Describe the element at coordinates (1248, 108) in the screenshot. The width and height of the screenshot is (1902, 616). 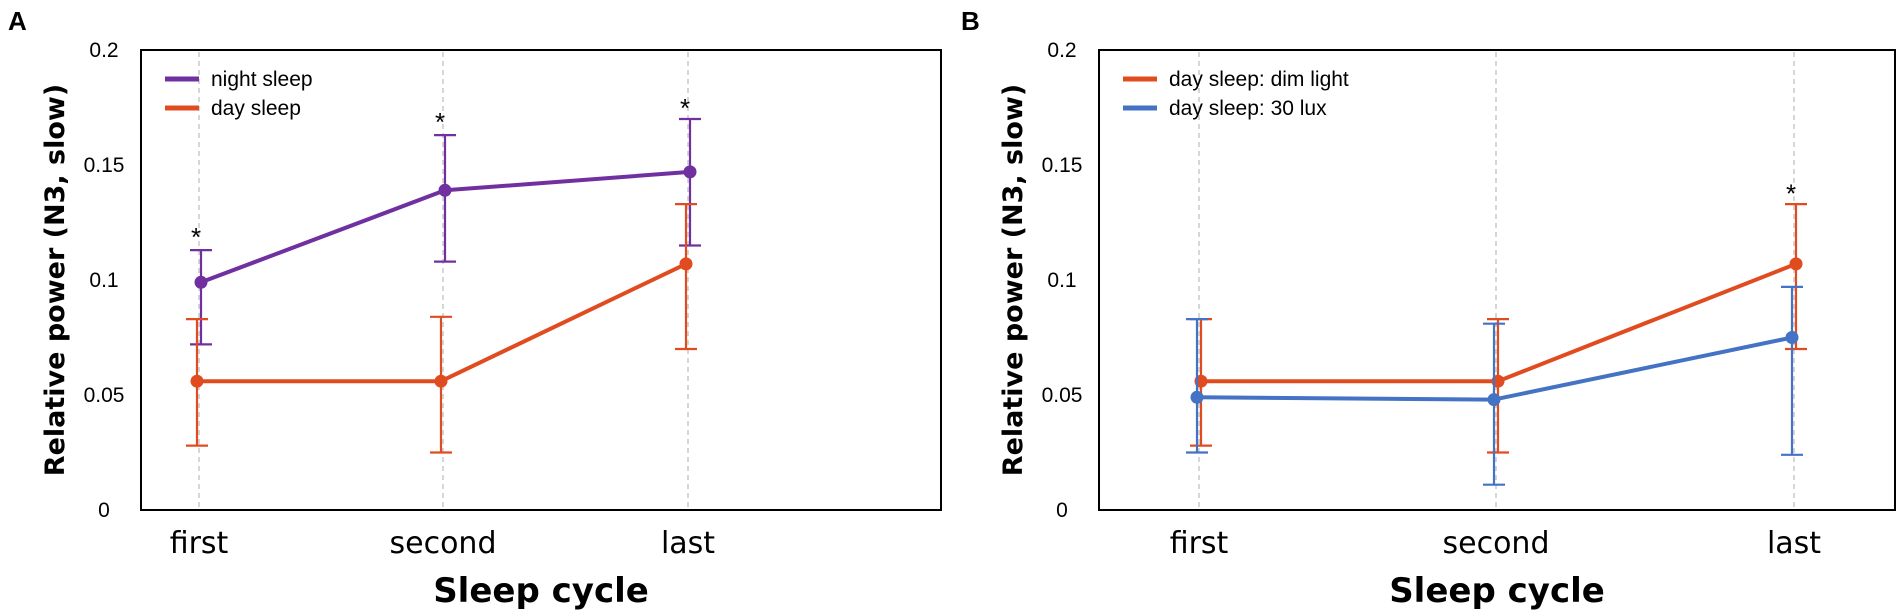
I see `legend-label: day sleep: 30 lux` at that location.